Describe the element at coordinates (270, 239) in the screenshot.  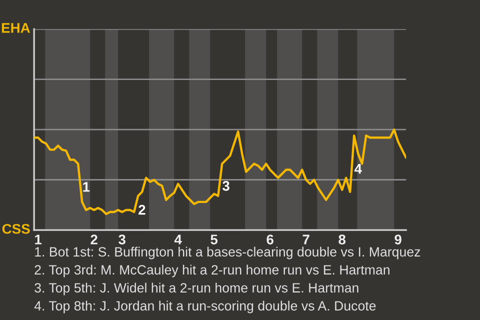
I see `x-tick-label: 6` at that location.